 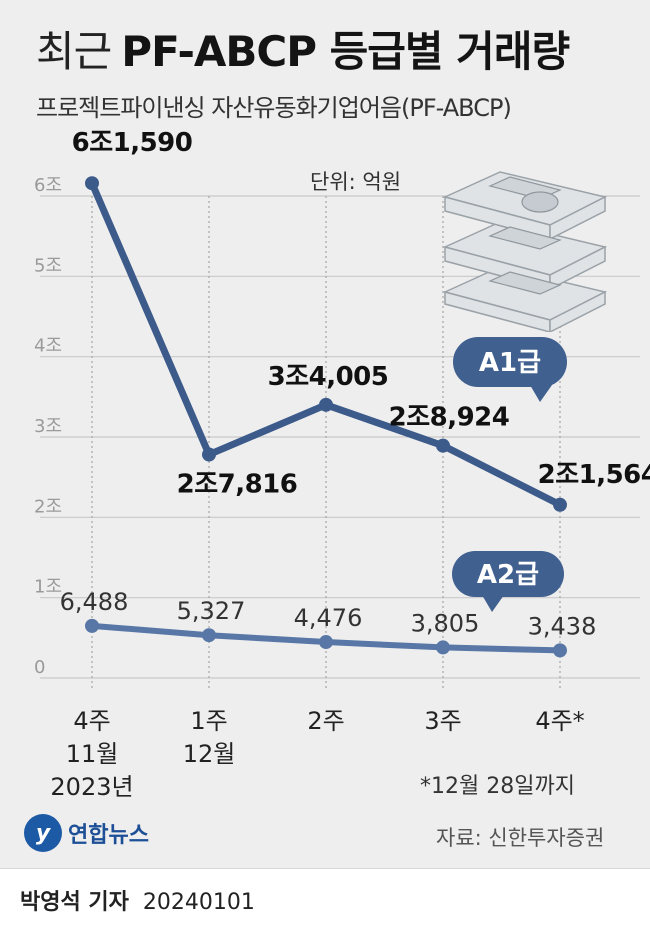 What do you see at coordinates (108, 835) in the screenshot?
I see `logo-text: 연합뉴스` at bounding box center [108, 835].